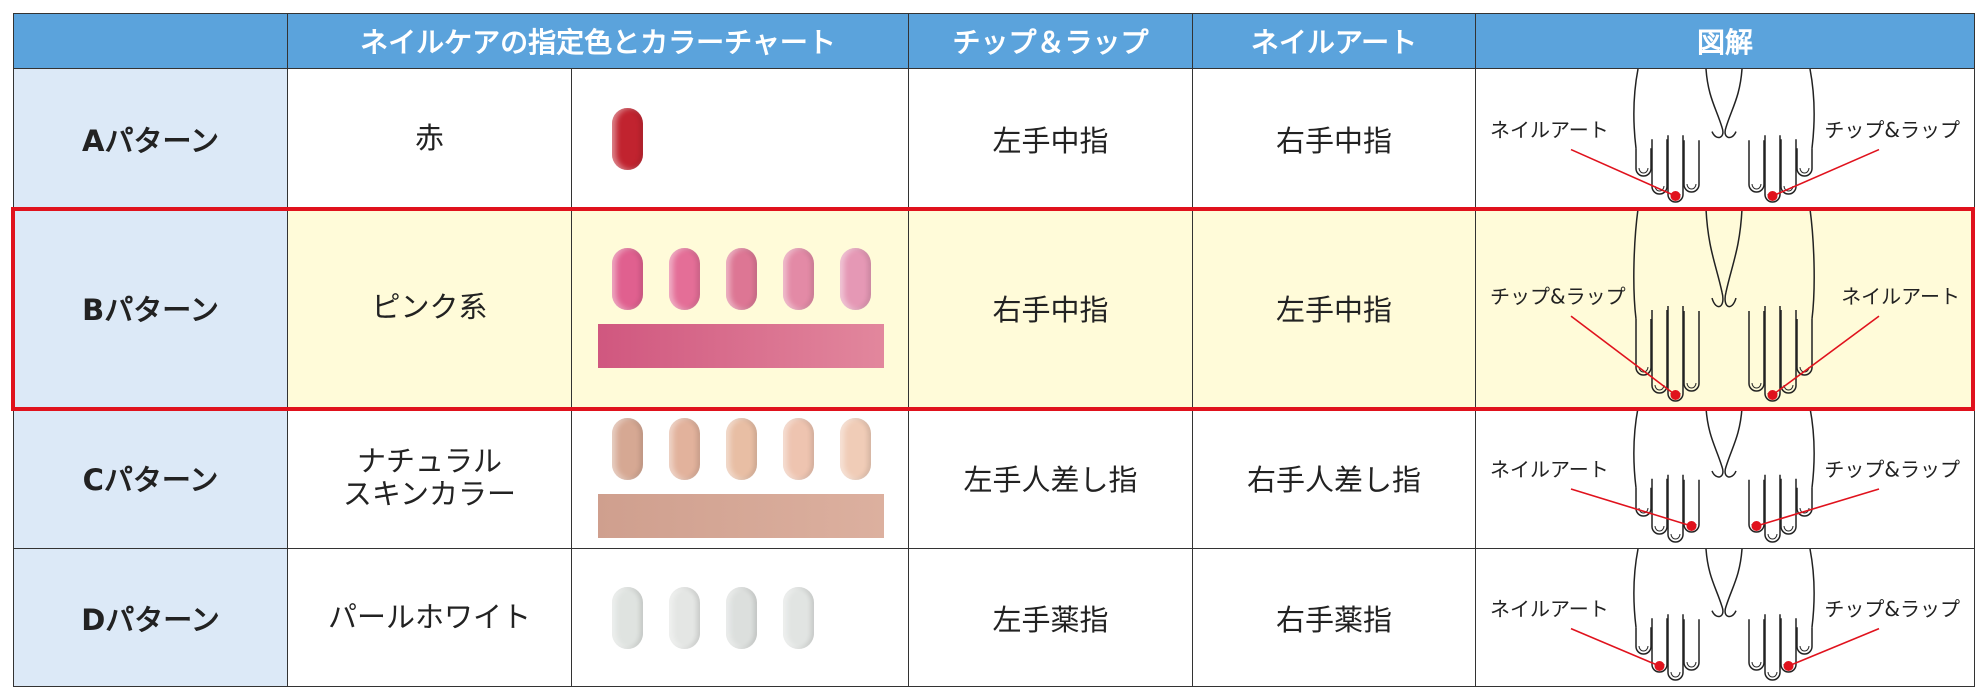  What do you see at coordinates (1725, 41) in the screenshot?
I see `header-cell: 図解` at bounding box center [1725, 41].